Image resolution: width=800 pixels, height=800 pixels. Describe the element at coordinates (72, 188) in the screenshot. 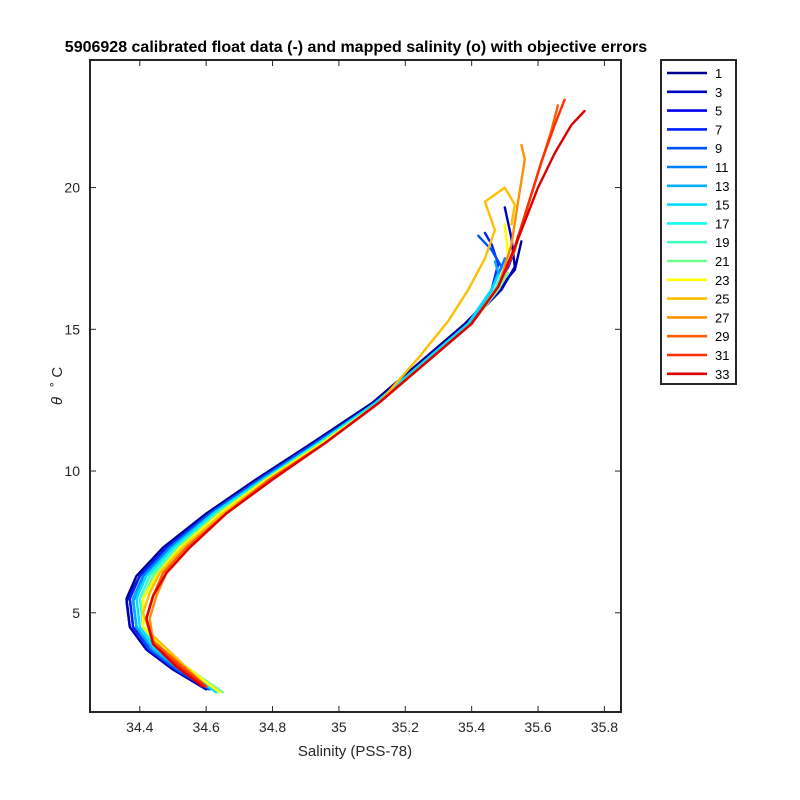

I see `y-tick-label: 20` at that location.